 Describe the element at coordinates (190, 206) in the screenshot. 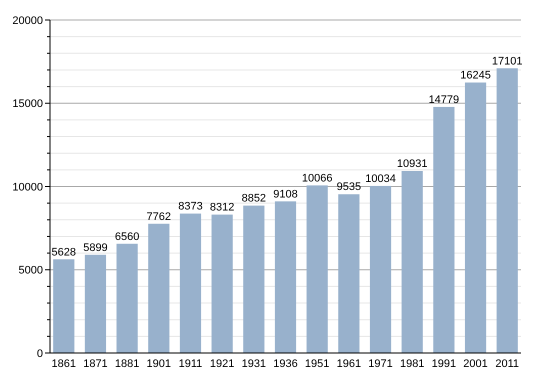

I see `data-label: 8373` at that location.